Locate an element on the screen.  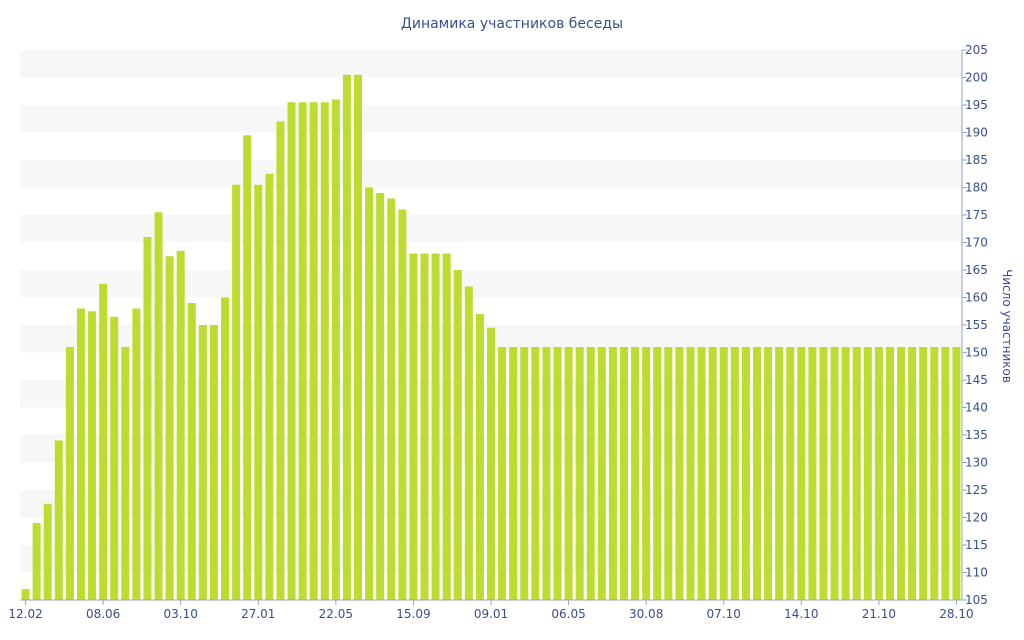
y-tick-label: 105 is located at coordinates (976, 600).